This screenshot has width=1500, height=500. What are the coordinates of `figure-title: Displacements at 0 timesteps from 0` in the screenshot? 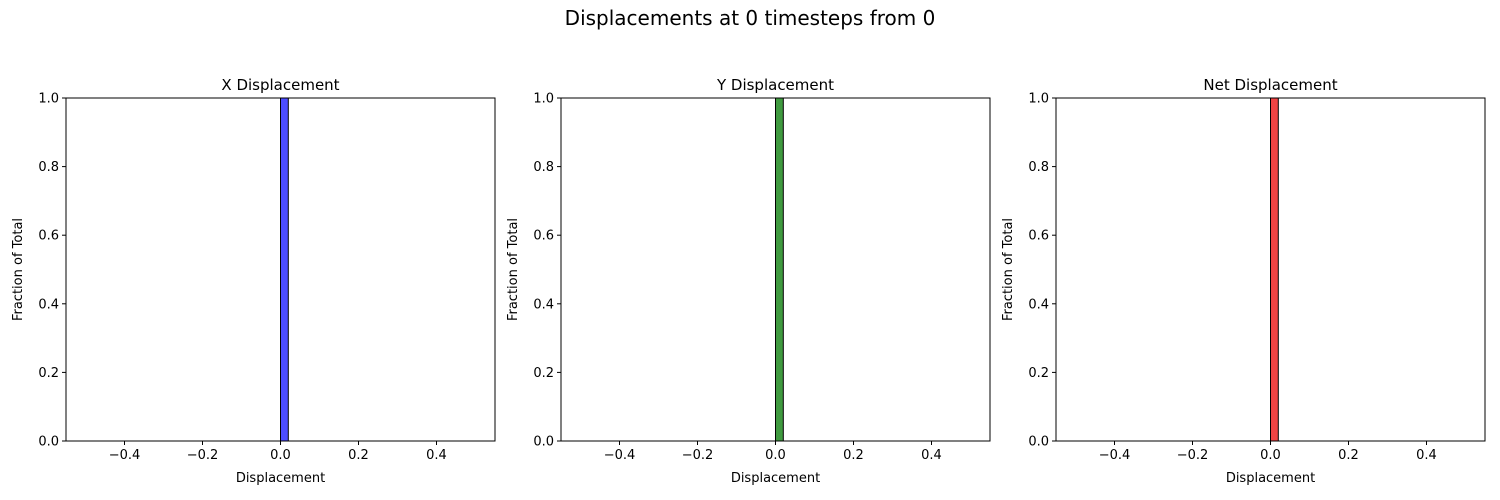 It's located at (750, 18).